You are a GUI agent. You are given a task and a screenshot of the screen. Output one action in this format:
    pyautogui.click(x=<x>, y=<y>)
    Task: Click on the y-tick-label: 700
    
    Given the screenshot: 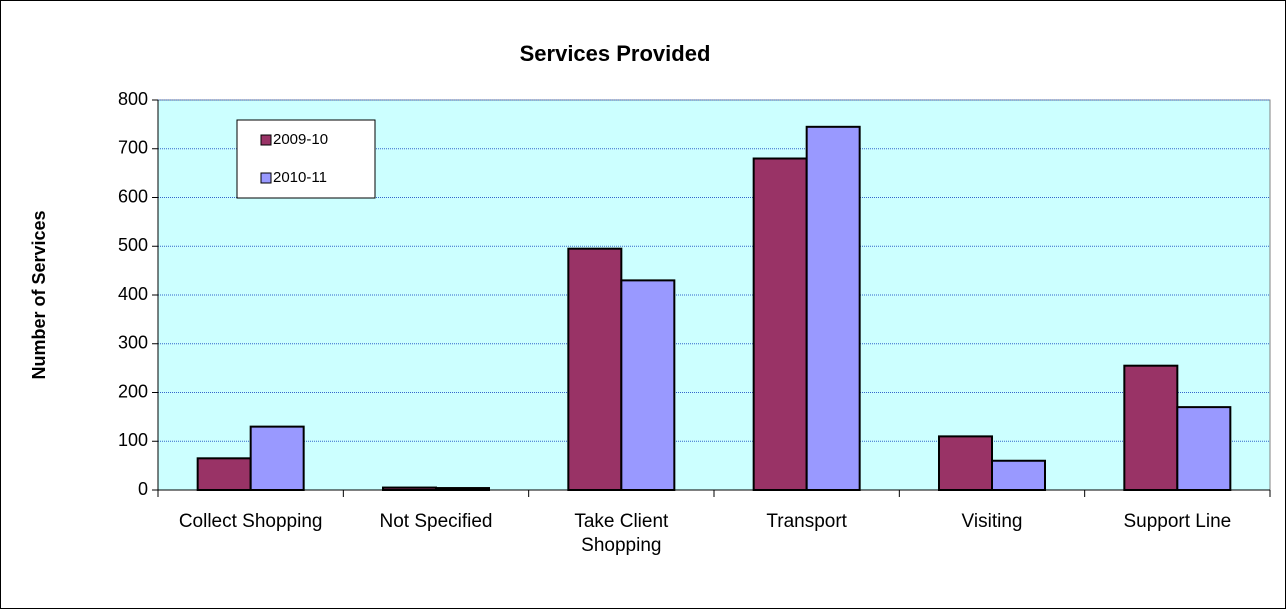 What is the action you would take?
    pyautogui.click(x=133, y=148)
    